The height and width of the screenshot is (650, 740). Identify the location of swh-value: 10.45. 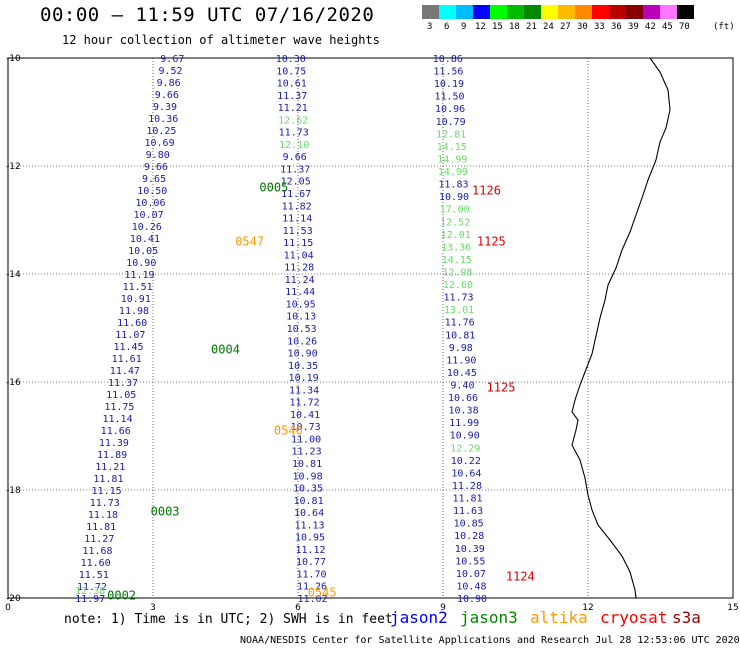
(462, 373).